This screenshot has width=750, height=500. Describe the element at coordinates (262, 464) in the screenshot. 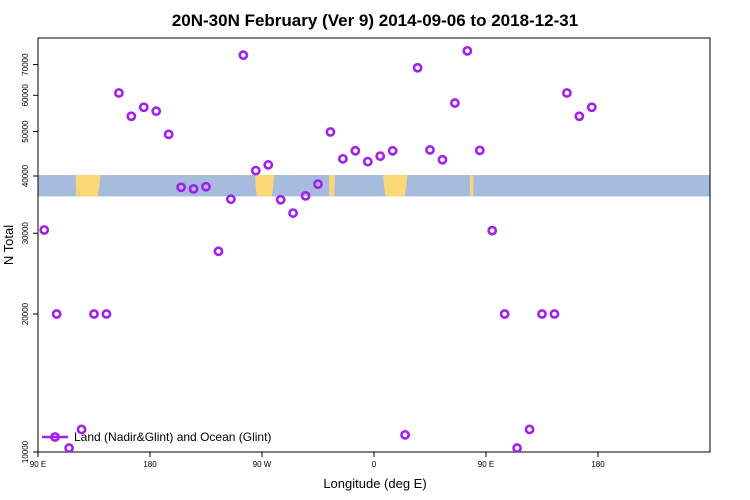

I see `x-tick-label: 90 W` at that location.